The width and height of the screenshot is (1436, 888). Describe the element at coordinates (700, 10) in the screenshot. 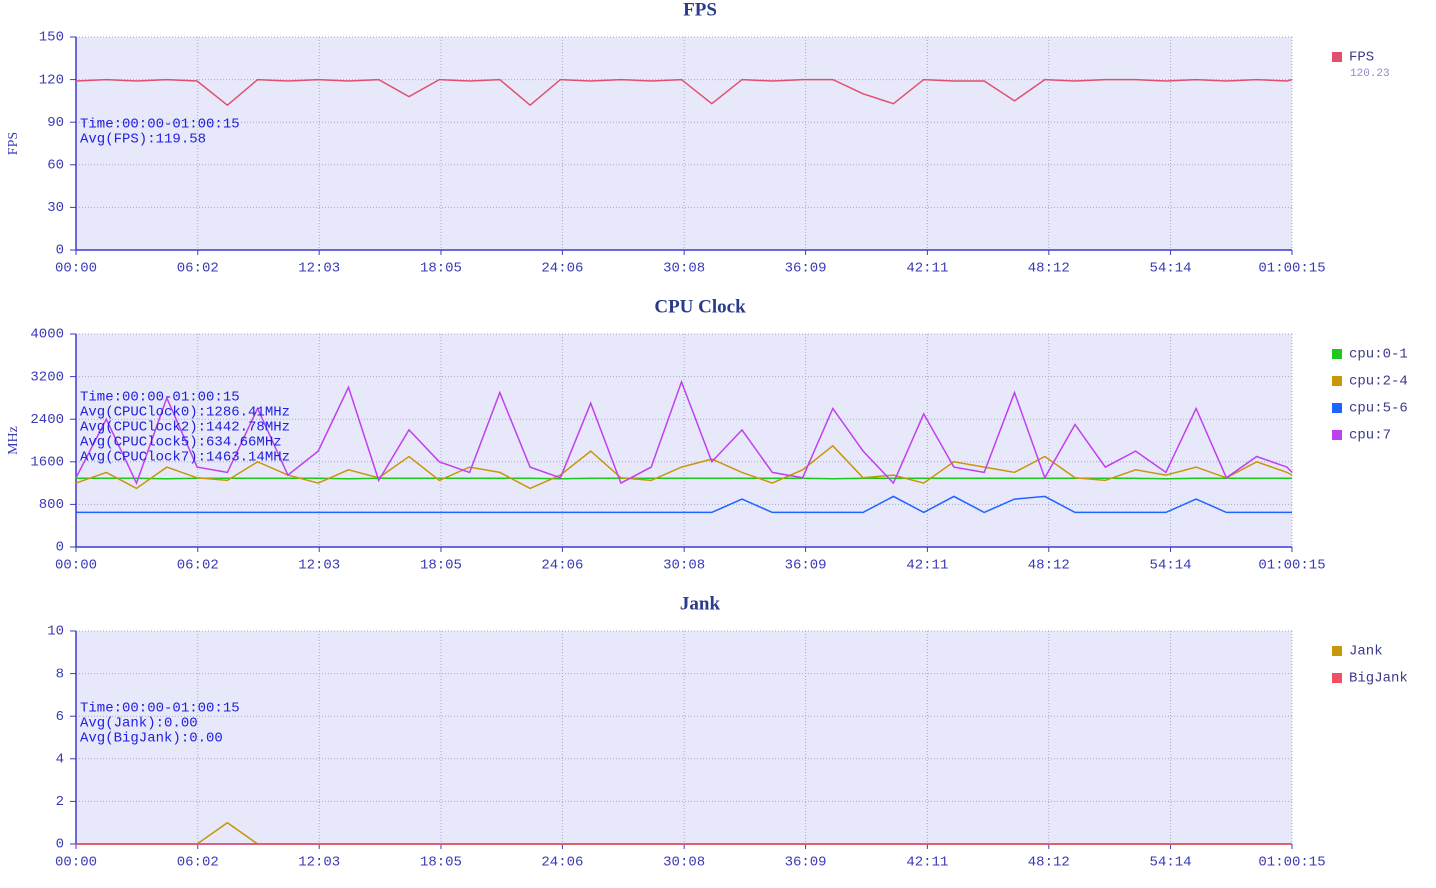

I see `chart-title: FPS` at that location.